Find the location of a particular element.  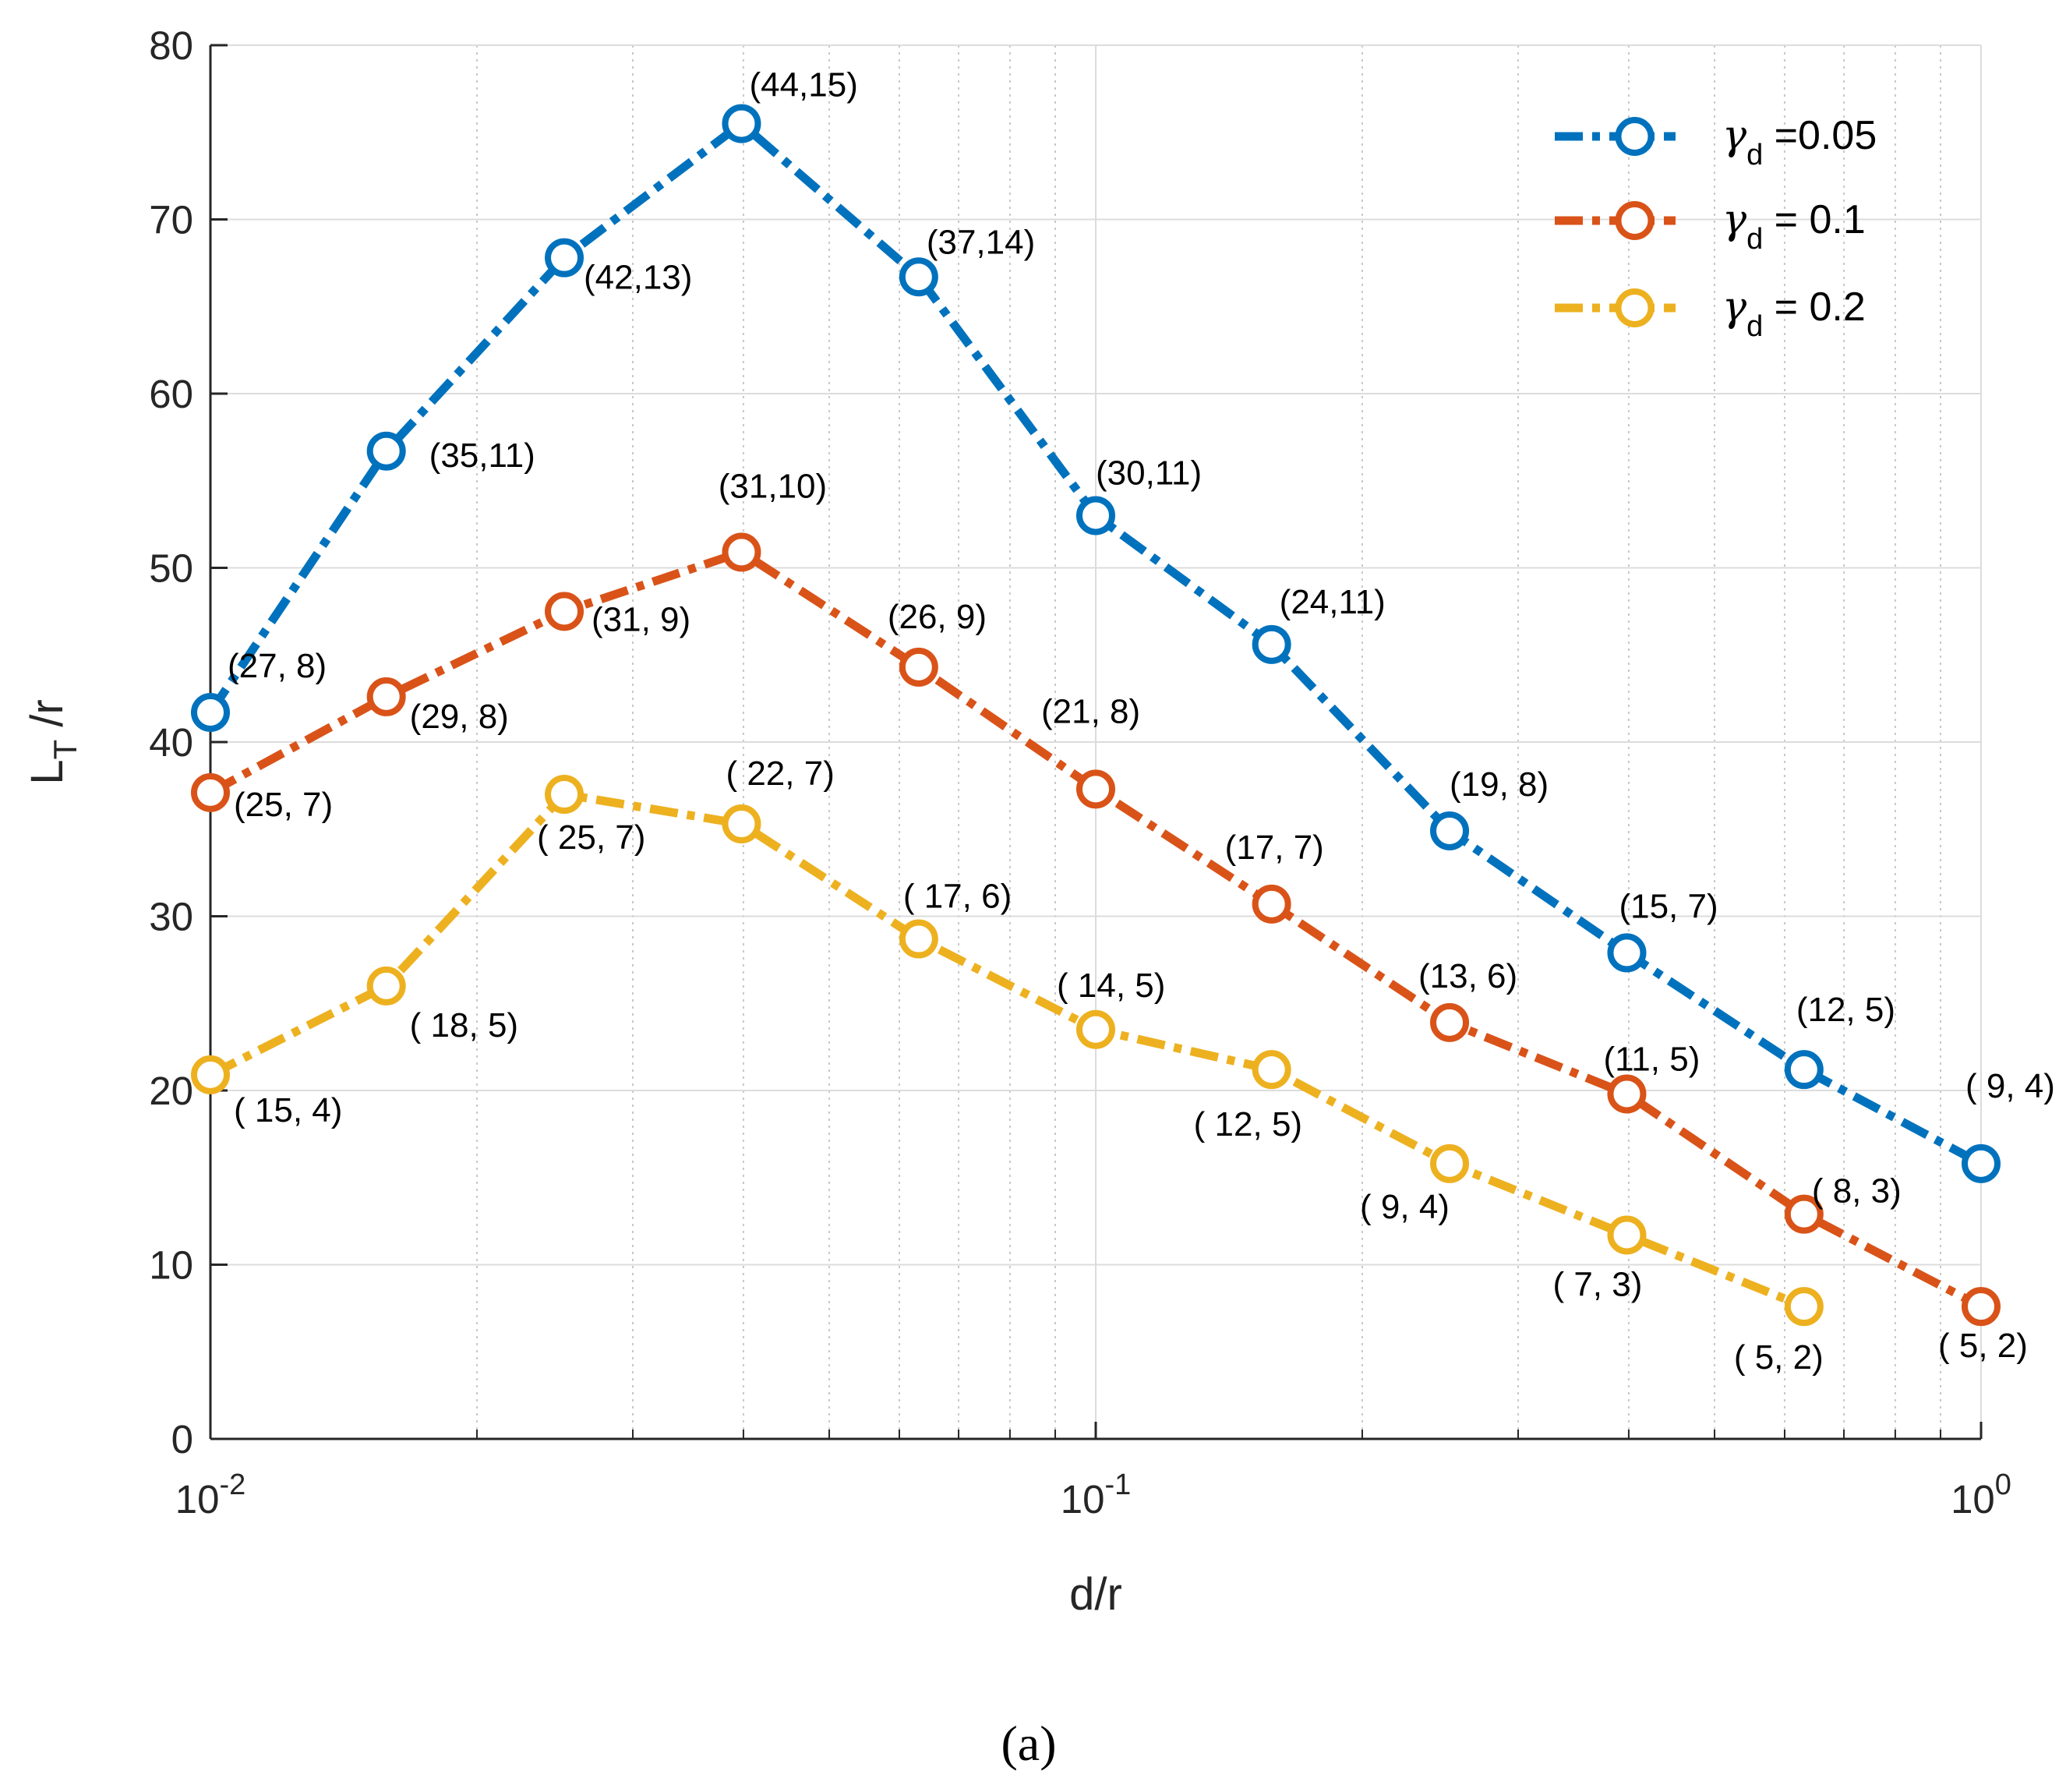

data-label: ( 17, 6) is located at coordinates (958, 897).